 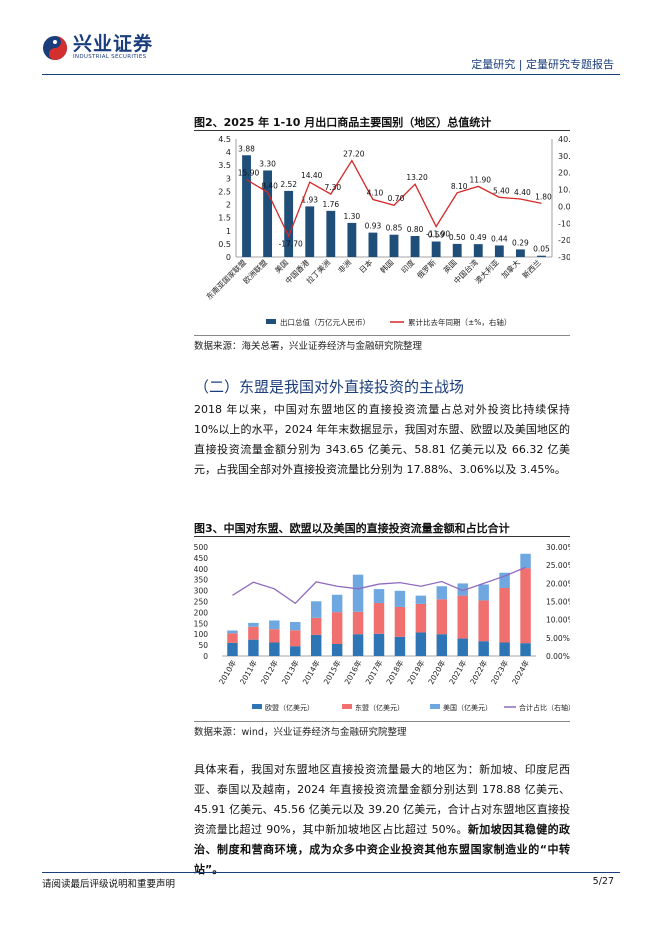 I want to click on category-tick-label: 非洲, so click(x=345, y=266).